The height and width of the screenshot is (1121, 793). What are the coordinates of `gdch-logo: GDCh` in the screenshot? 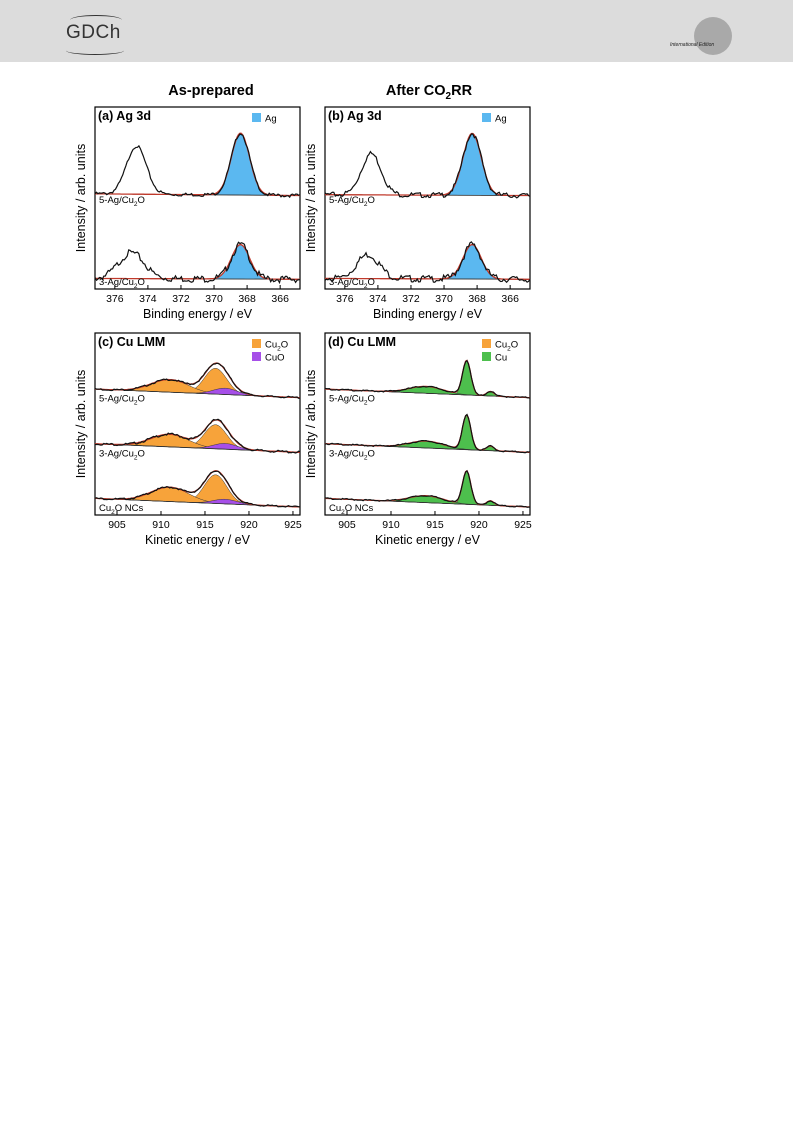 It's located at (95, 35).